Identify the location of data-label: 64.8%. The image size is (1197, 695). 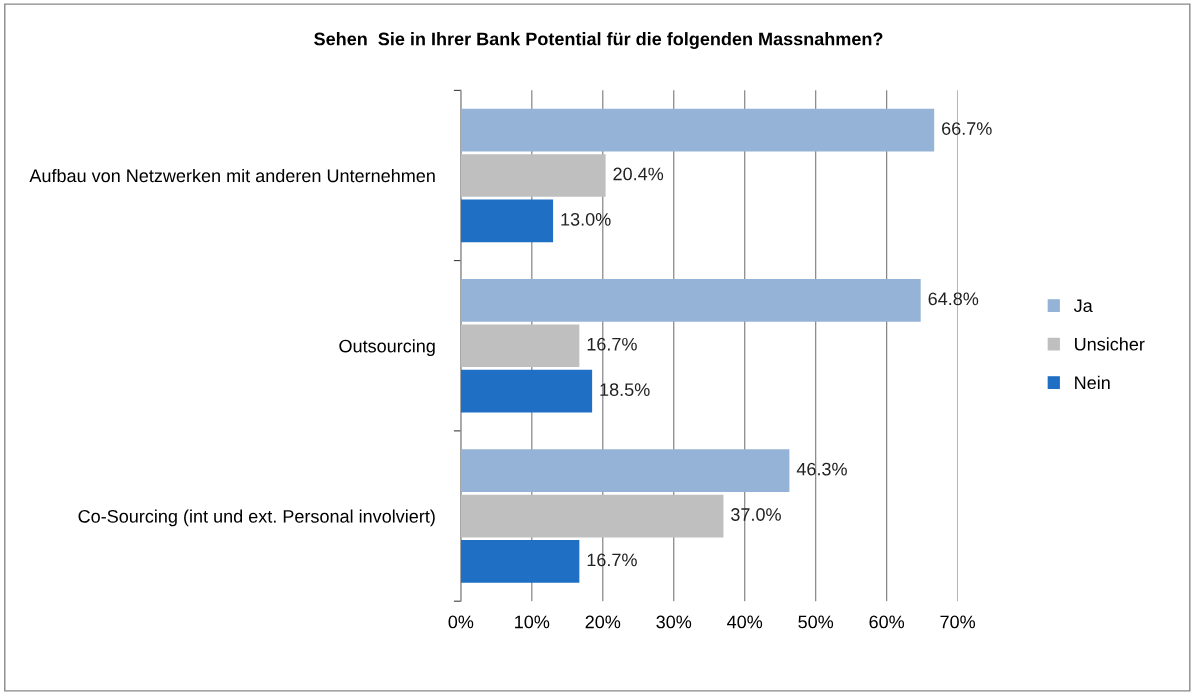
(953, 299).